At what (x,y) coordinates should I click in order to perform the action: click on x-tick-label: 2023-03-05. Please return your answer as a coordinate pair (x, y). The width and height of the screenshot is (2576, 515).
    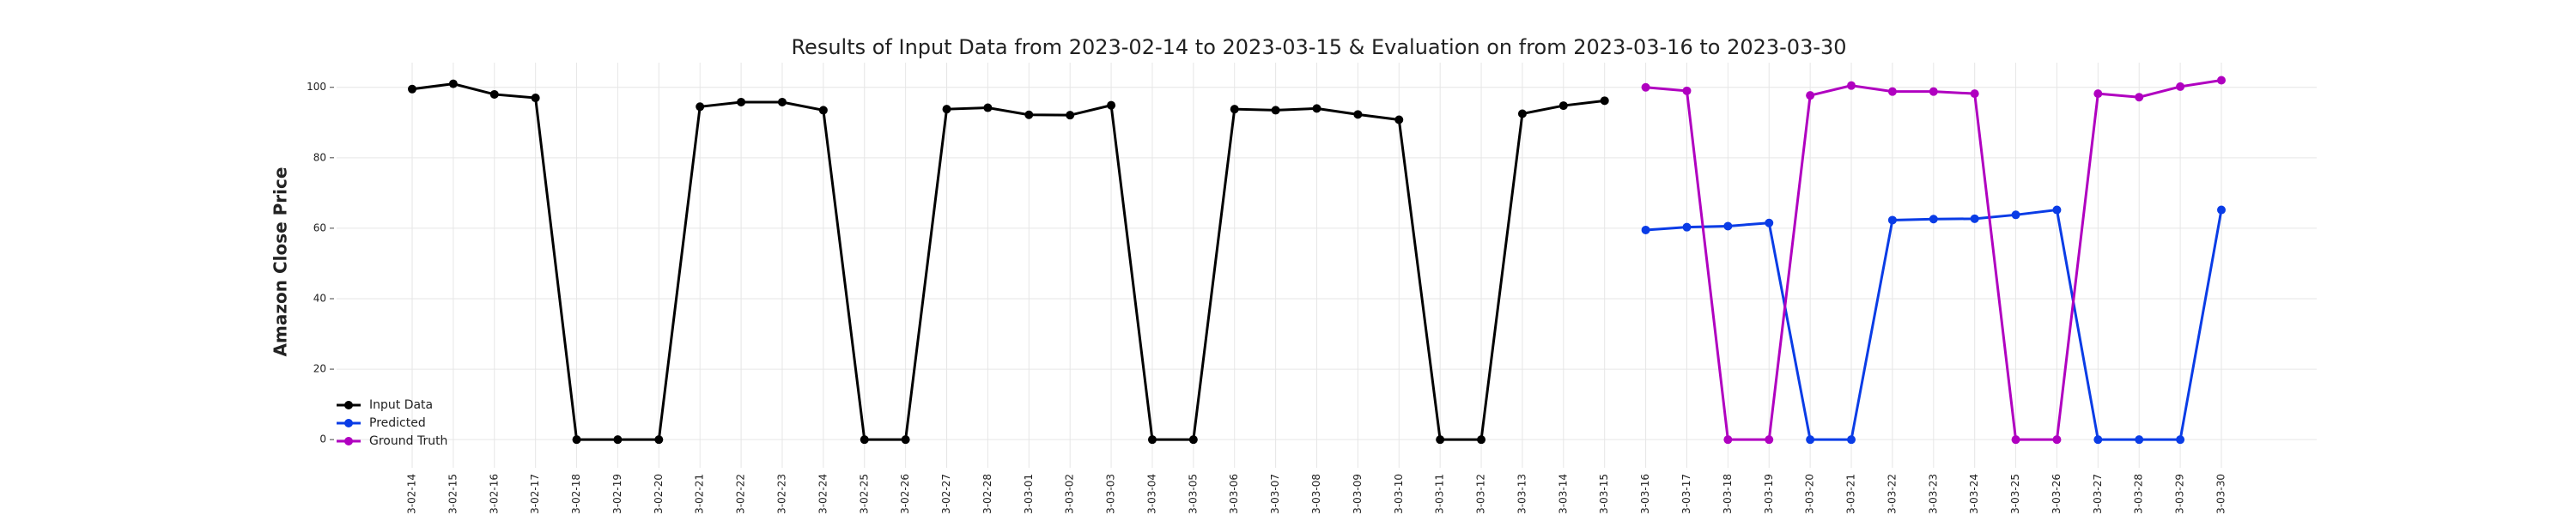
    Looking at the image, I should click on (1193, 494).